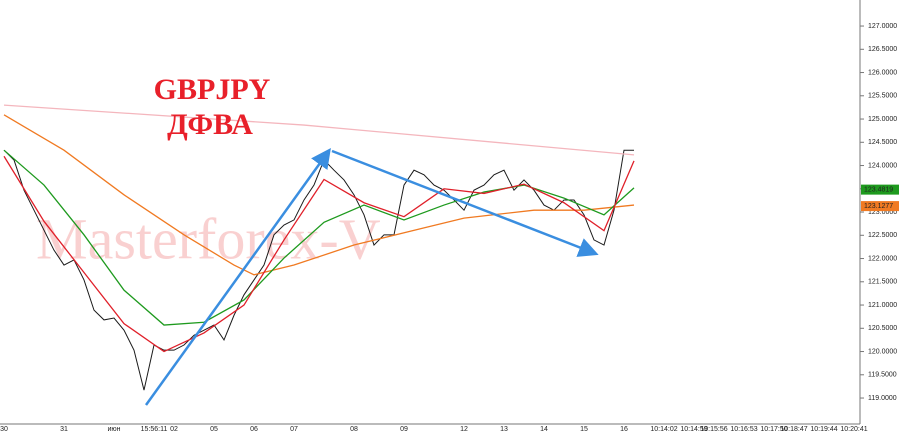 The height and width of the screenshot is (433, 900). I want to click on x-tick-label: 09, so click(404, 429).